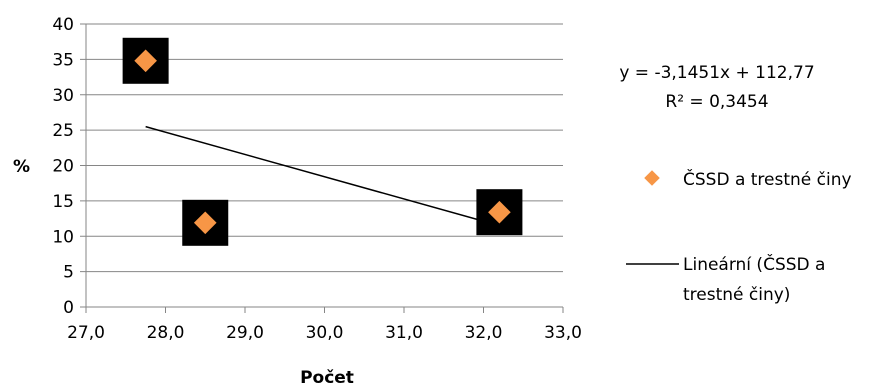 The width and height of the screenshot is (893, 392). What do you see at coordinates (652, 178) in the screenshot?
I see `legend-series-marker` at bounding box center [652, 178].